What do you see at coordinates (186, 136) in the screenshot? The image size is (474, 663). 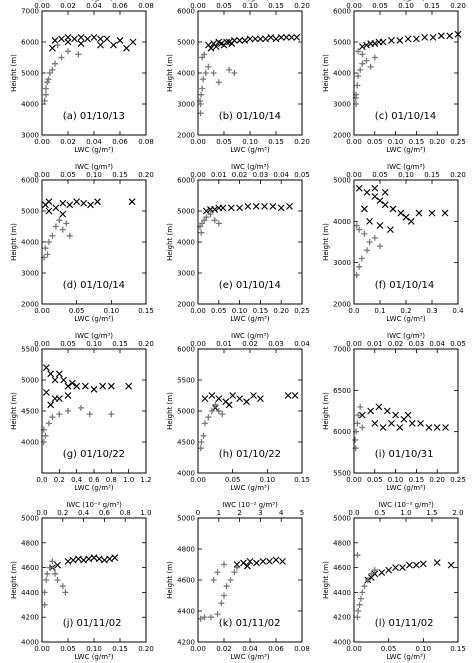 I see `y-tick-label: 2000` at bounding box center [186, 136].